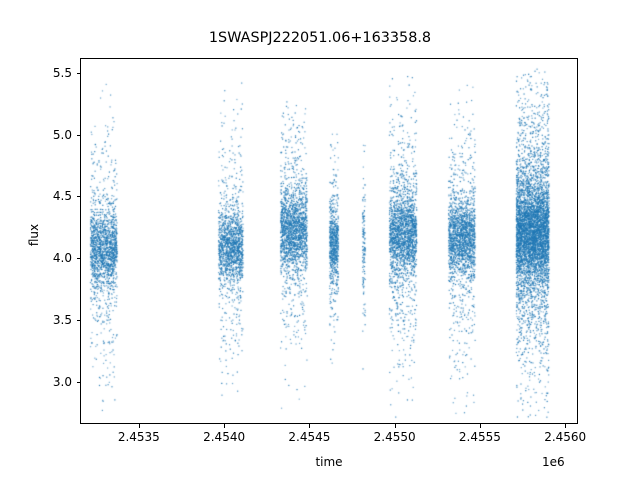 This screenshot has height=480, width=640. What do you see at coordinates (320, 38) in the screenshot?
I see `page-title: 1SWASPJ222051.06+163358.8` at bounding box center [320, 38].